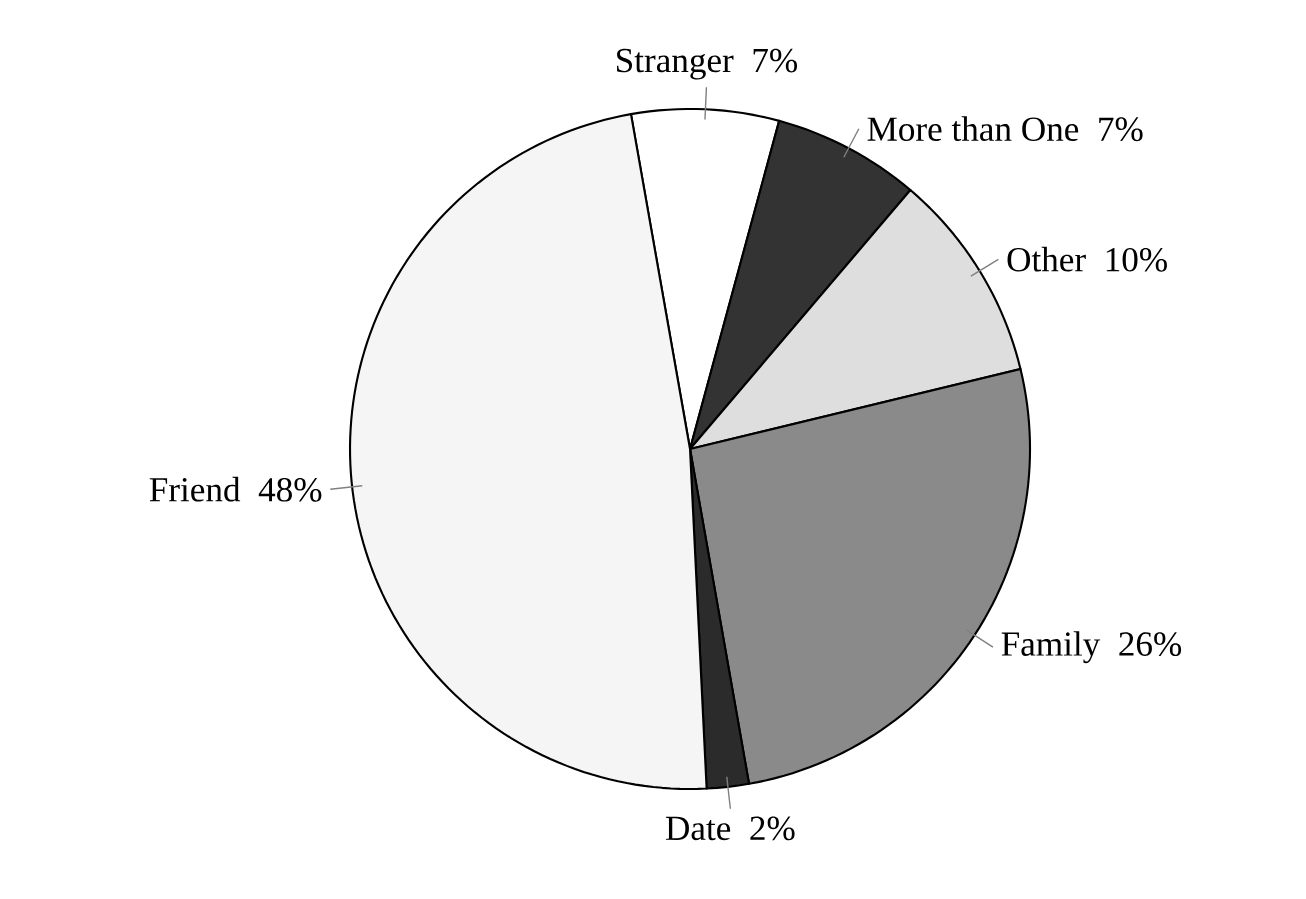 This screenshot has height=899, width=1306. What do you see at coordinates (698, 828) in the screenshot?
I see `slice-label: Date` at bounding box center [698, 828].